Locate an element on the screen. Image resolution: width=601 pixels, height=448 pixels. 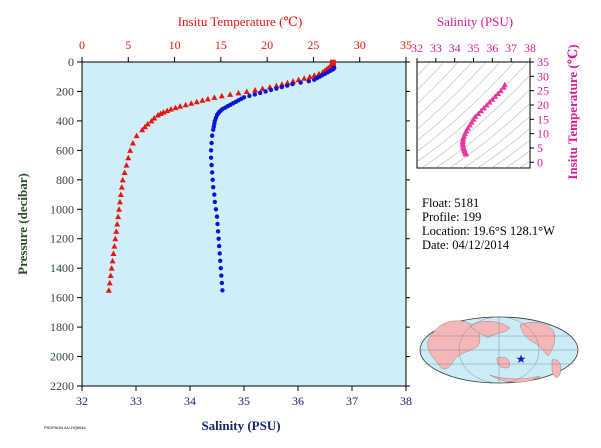
profile-text: Profile: 199 is located at coordinates (451, 217).